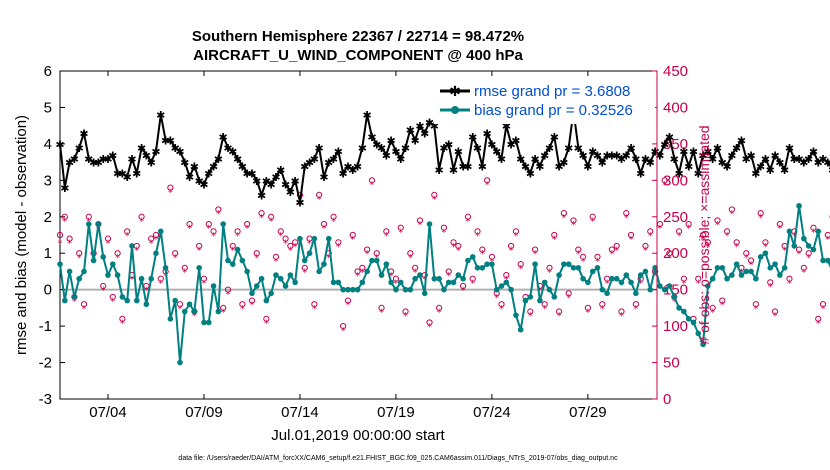 This screenshot has height=470, width=830. Describe the element at coordinates (21, 235) in the screenshot. I see `y-axis-left-label: rmse and bias (model - observation)` at that location.